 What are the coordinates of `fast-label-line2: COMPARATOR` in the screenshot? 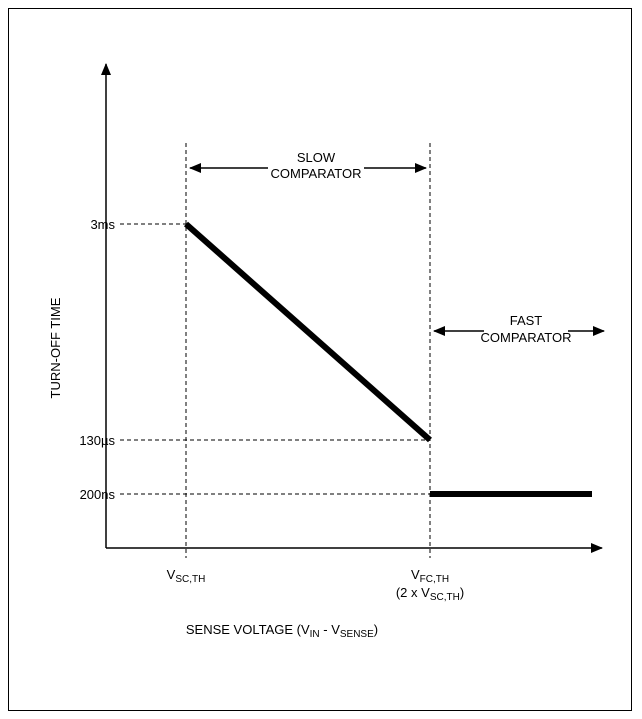 It's located at (525, 337).